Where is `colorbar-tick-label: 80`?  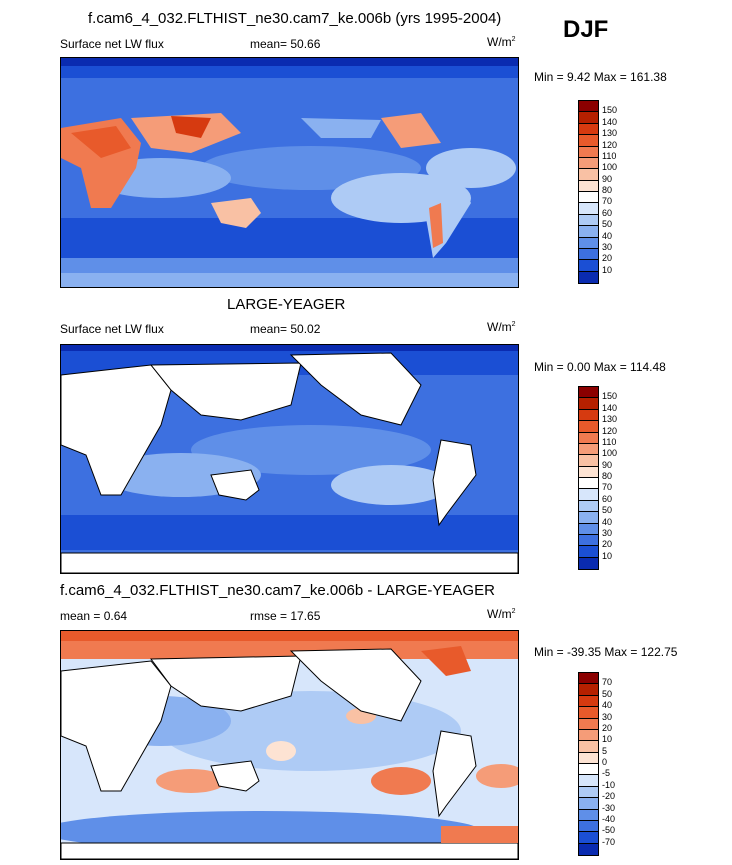
colorbar-tick-label: 80 is located at coordinates (607, 476).